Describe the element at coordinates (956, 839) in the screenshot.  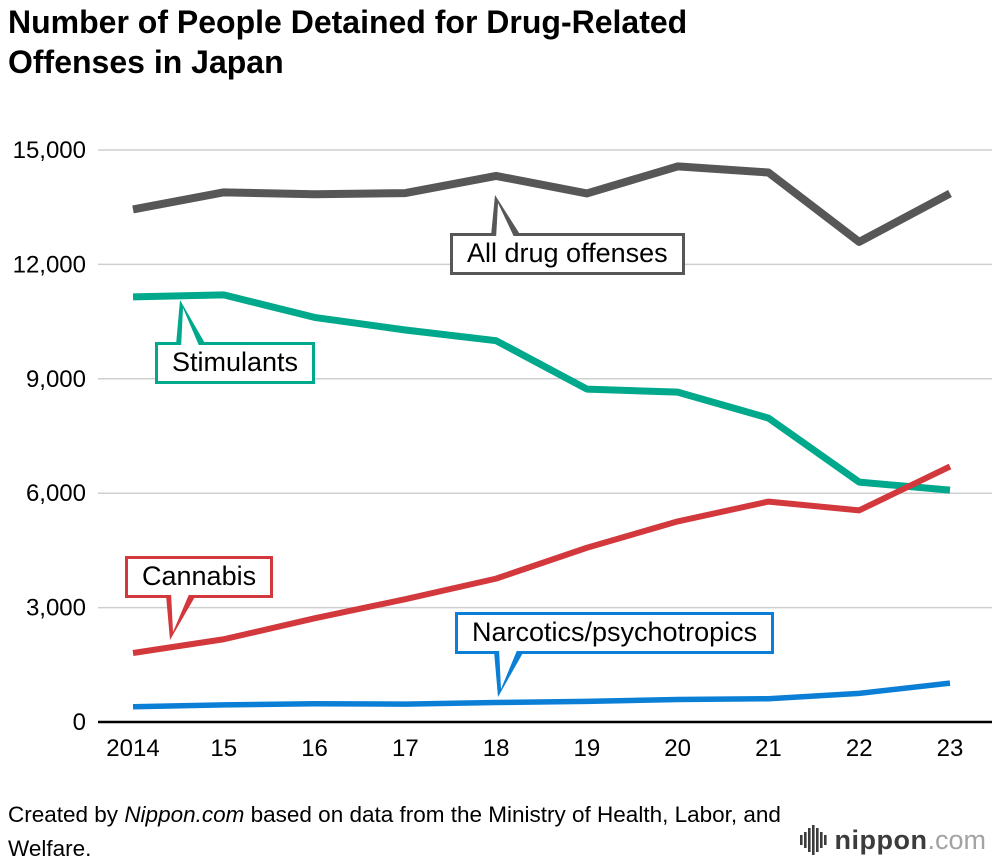
I see `logo-tld: .com` at that location.